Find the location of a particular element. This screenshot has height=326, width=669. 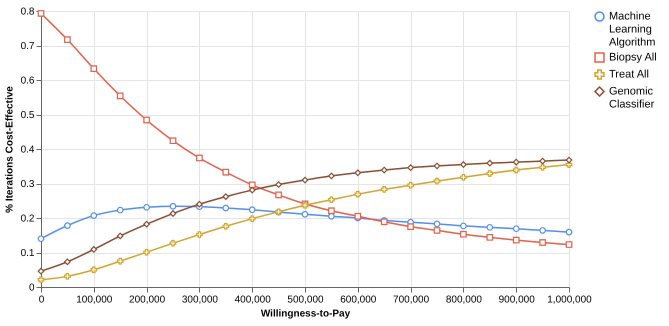

y-tick-label: 0.4 is located at coordinates (27, 150).